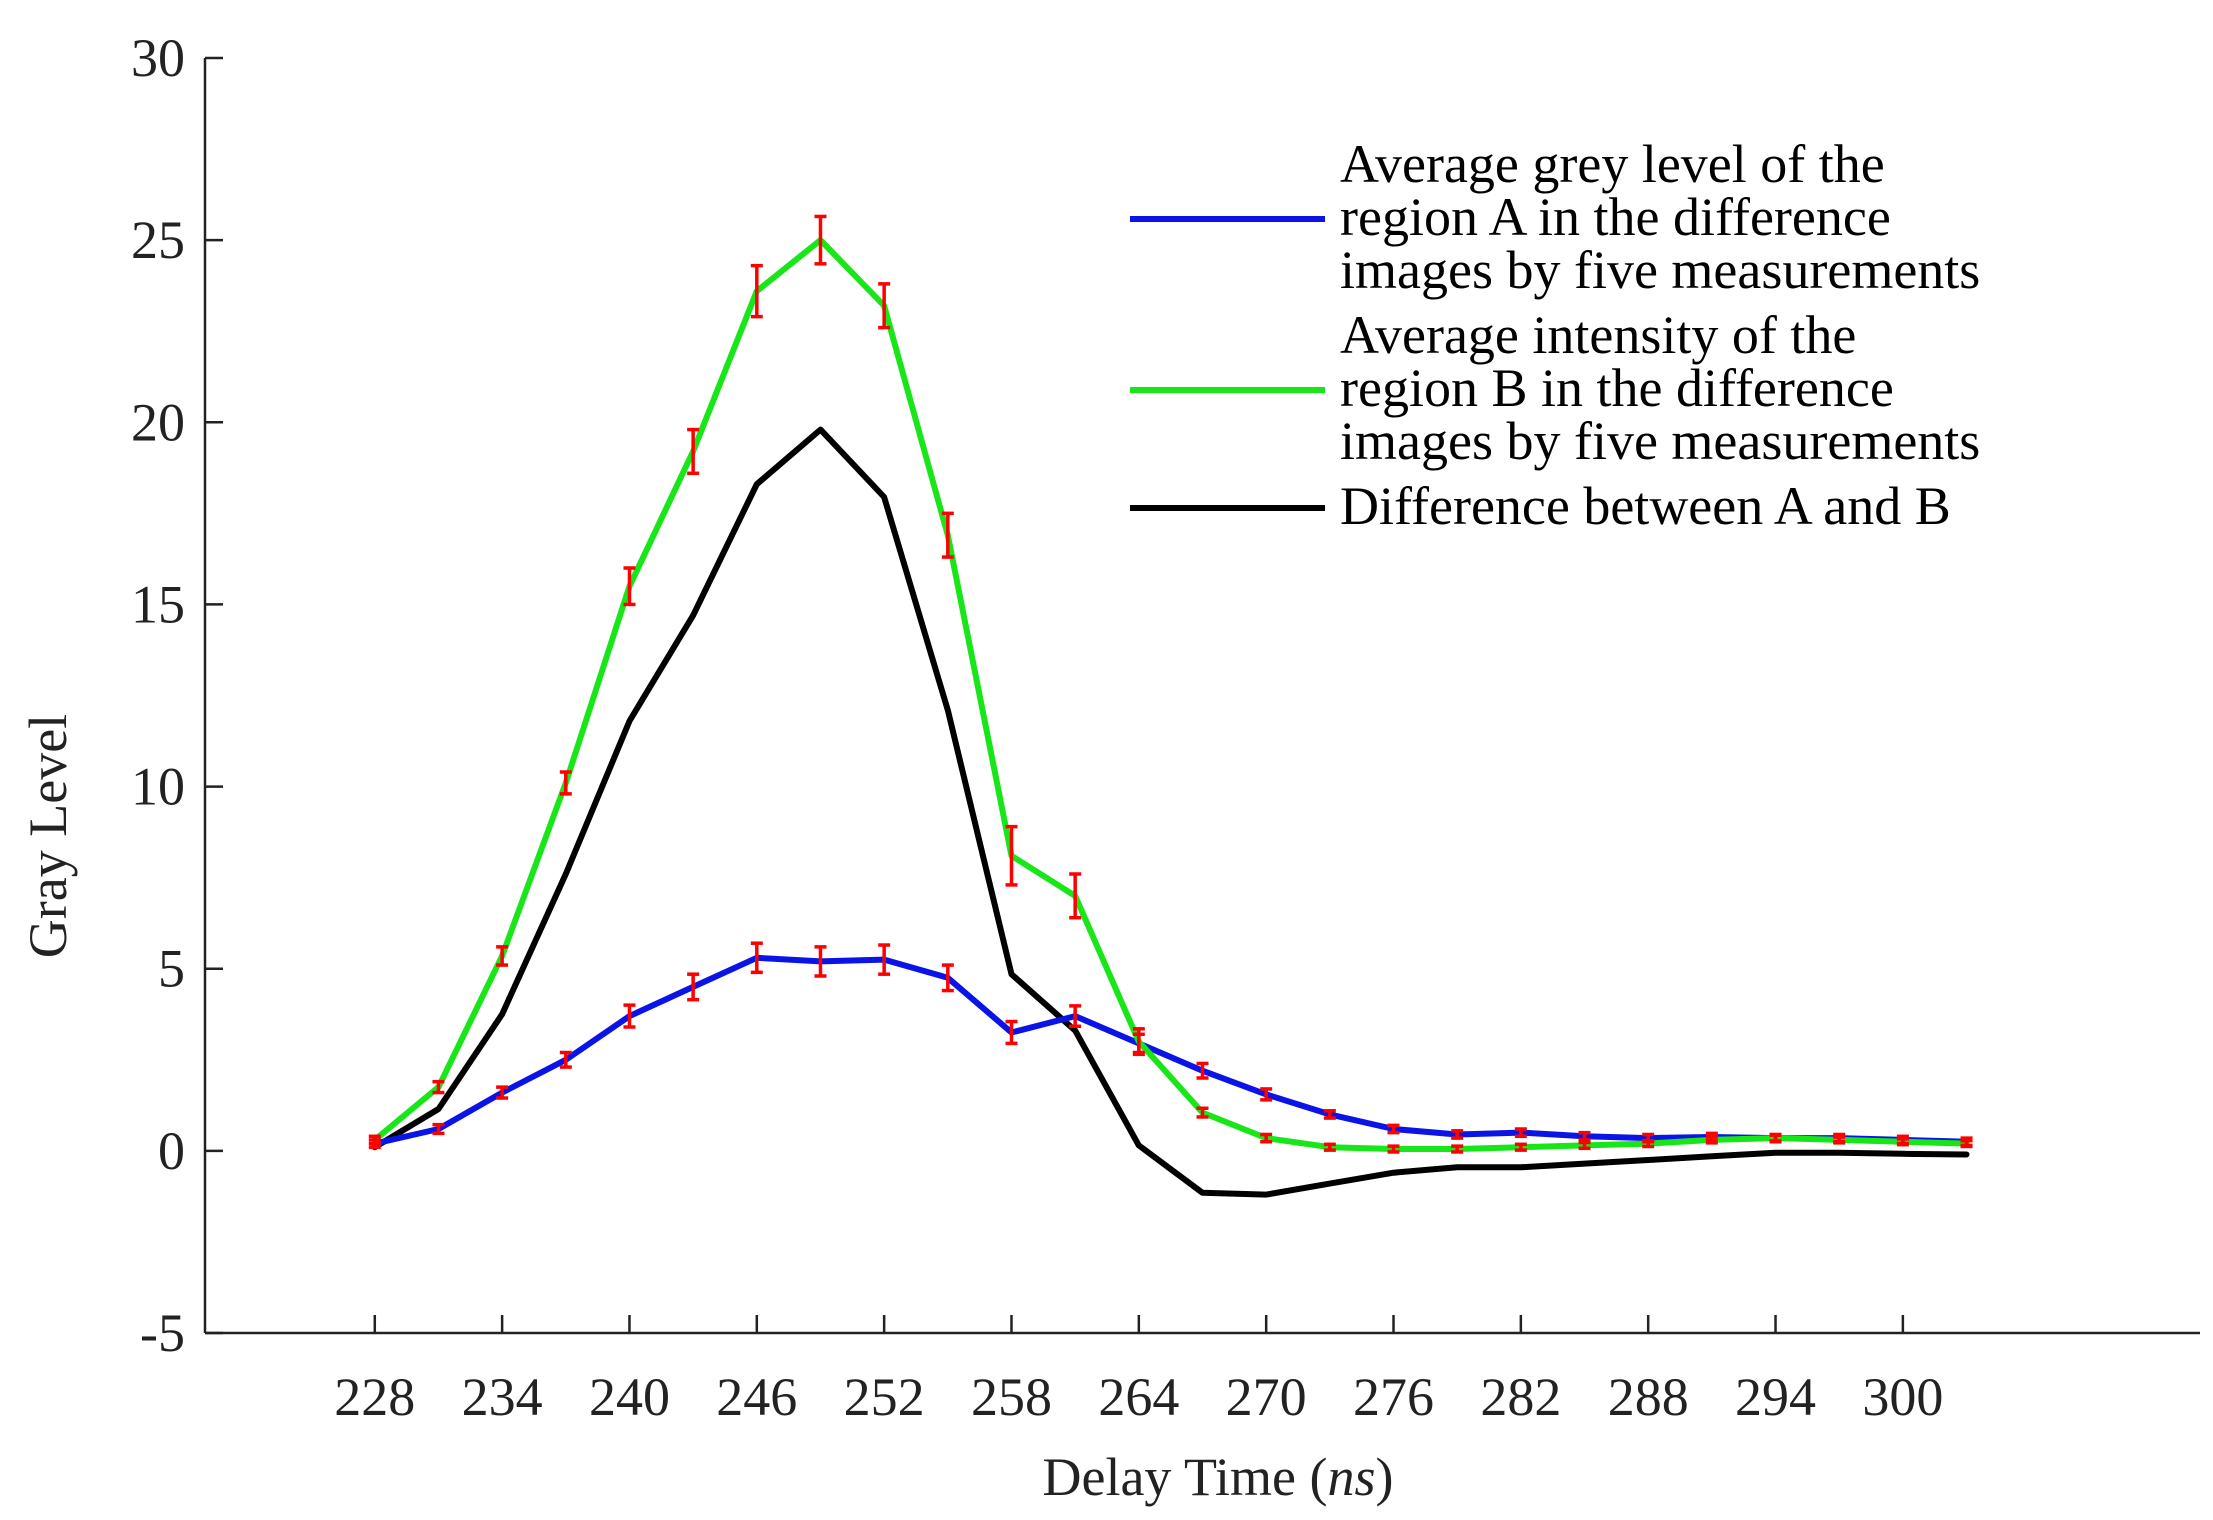 Image resolution: width=2213 pixels, height=1520 pixels. What do you see at coordinates (756, 1397) in the screenshot?
I see `x-tick-label: 246` at bounding box center [756, 1397].